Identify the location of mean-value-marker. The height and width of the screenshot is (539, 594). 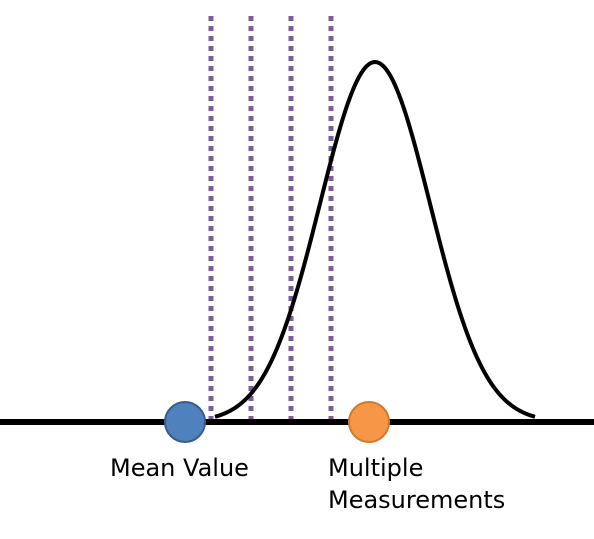
(185, 422).